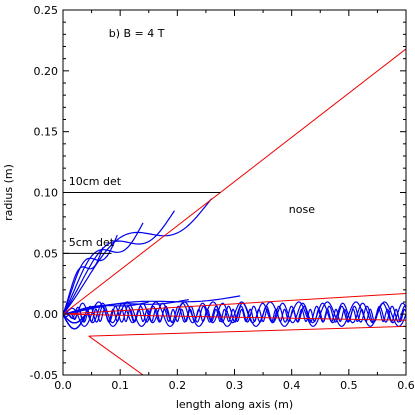  What do you see at coordinates (95, 181) in the screenshot?
I see `annotation-1: 10cm det` at bounding box center [95, 181].